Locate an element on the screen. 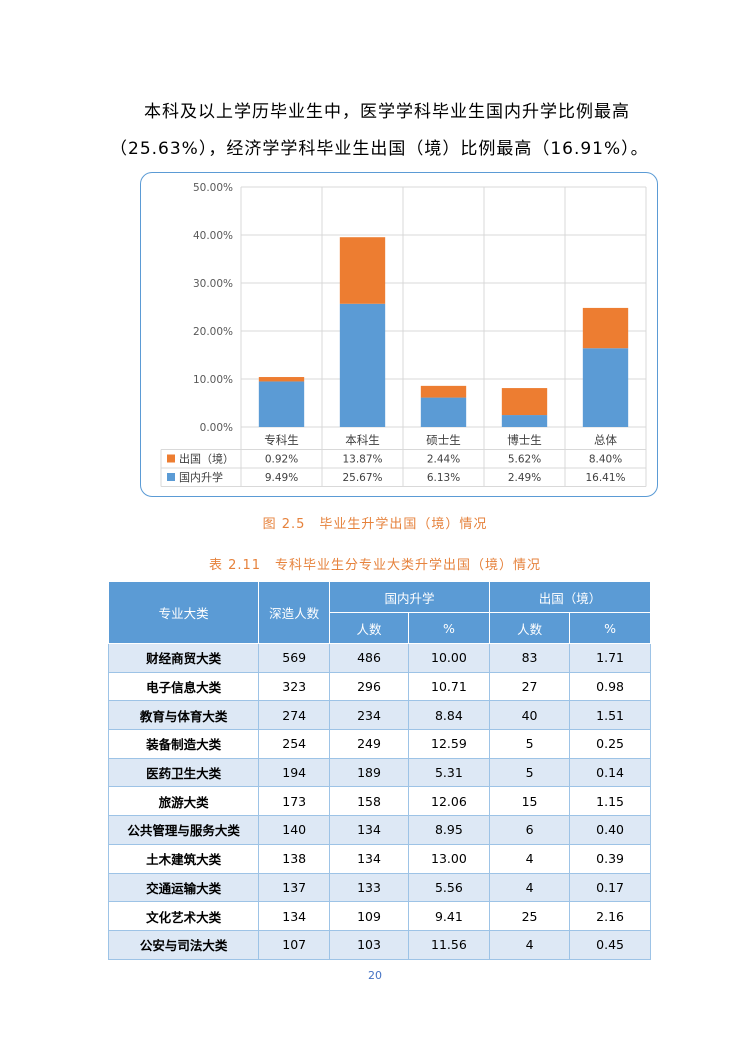 Image resolution: width=750 pixels, height=1060 pixels. abroad-pct-cell: 0.17 is located at coordinates (610, 887).